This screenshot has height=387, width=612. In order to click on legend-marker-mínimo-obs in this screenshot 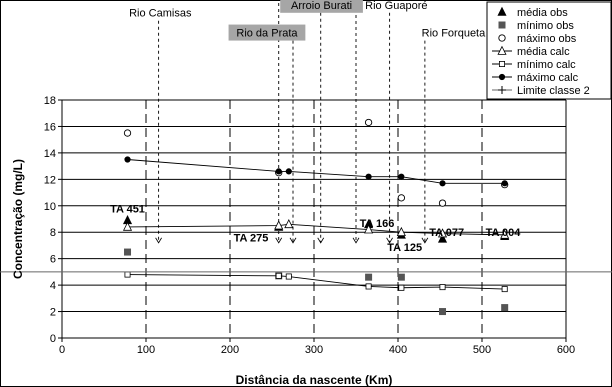, I will do `click(502, 25)`.